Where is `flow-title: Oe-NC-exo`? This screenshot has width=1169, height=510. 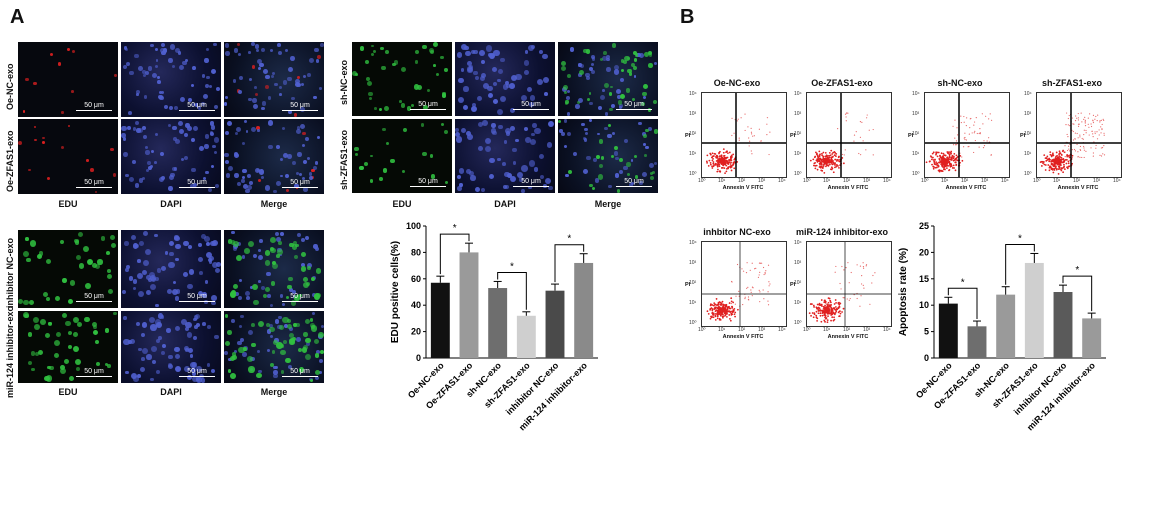
flow-title: Oe-NC-exo is located at coordinates (737, 83).